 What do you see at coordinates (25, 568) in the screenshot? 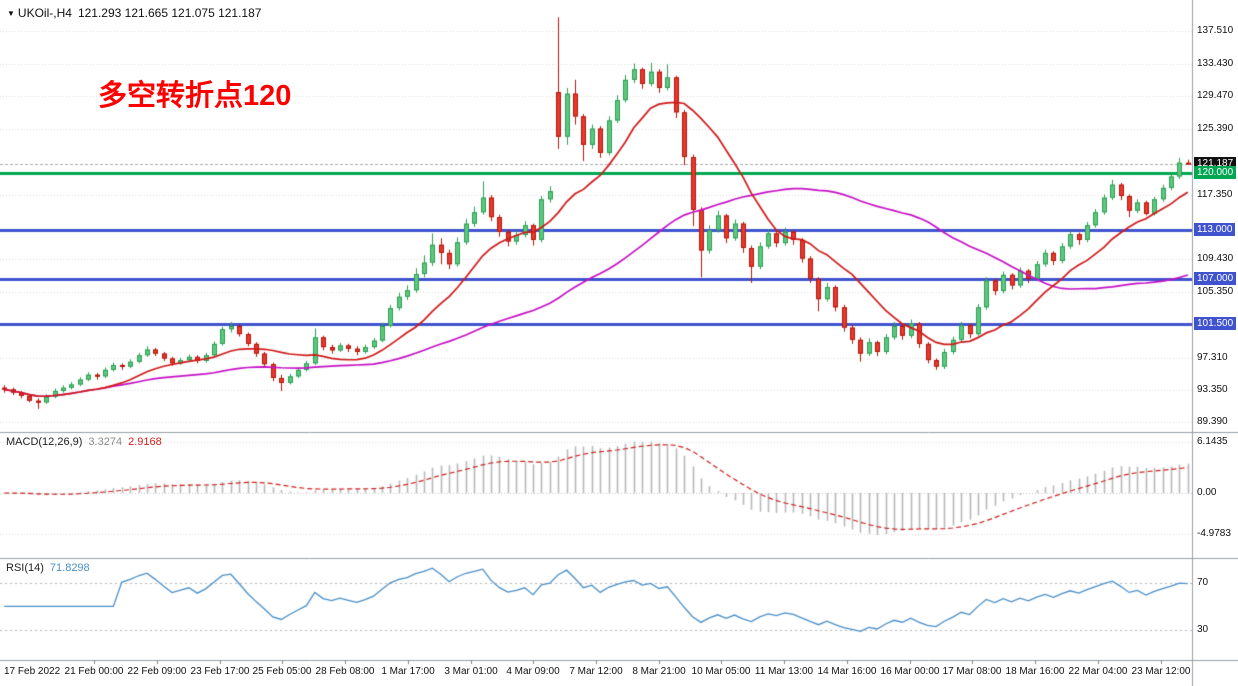
I see `rsi-name: RSI(14)` at bounding box center [25, 568].